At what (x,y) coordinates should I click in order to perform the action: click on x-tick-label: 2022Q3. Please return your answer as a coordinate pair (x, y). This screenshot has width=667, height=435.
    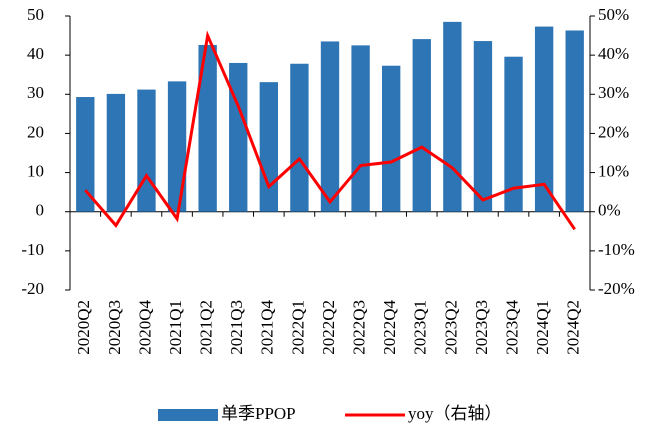
    Looking at the image, I should click on (358, 327).